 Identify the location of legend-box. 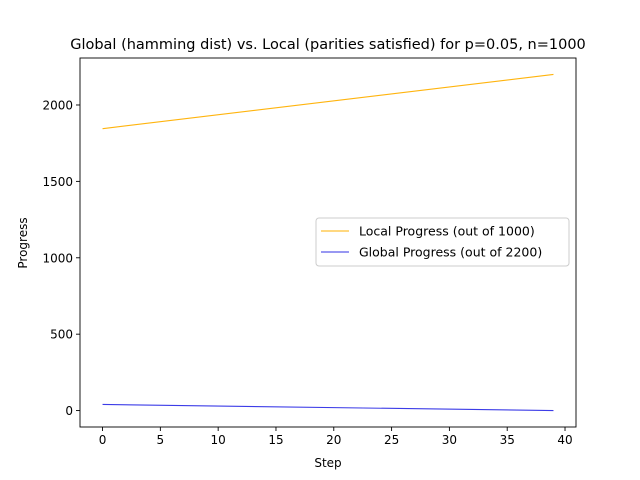
(442, 242).